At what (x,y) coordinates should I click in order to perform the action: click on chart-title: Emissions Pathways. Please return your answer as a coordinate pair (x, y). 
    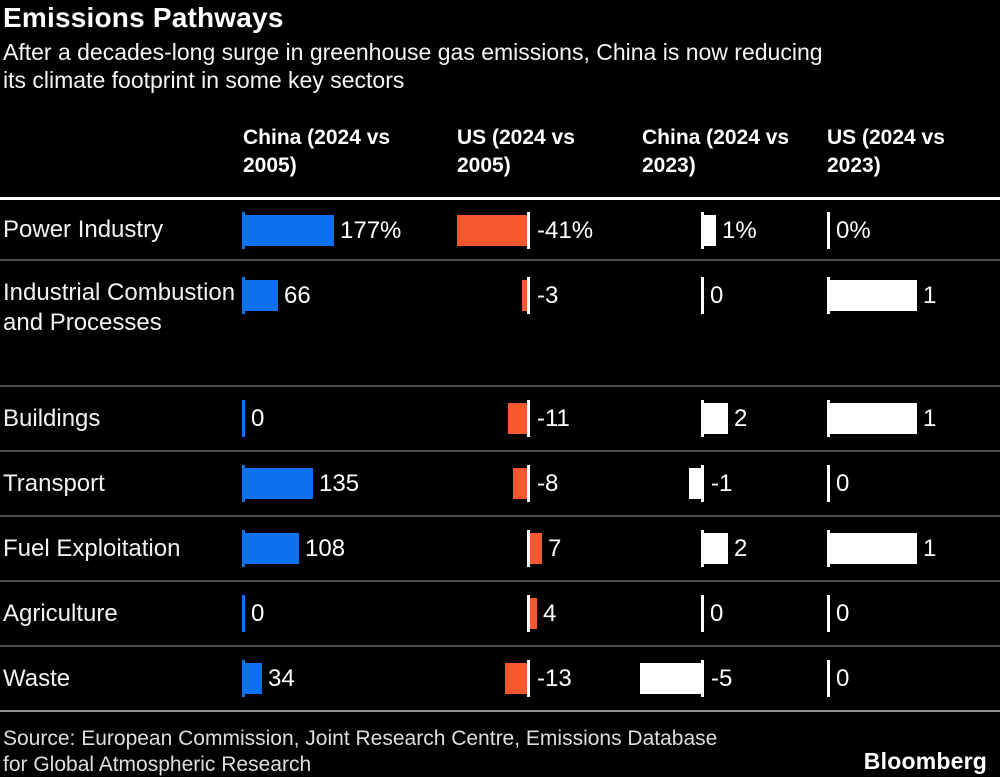
    Looking at the image, I should click on (143, 17).